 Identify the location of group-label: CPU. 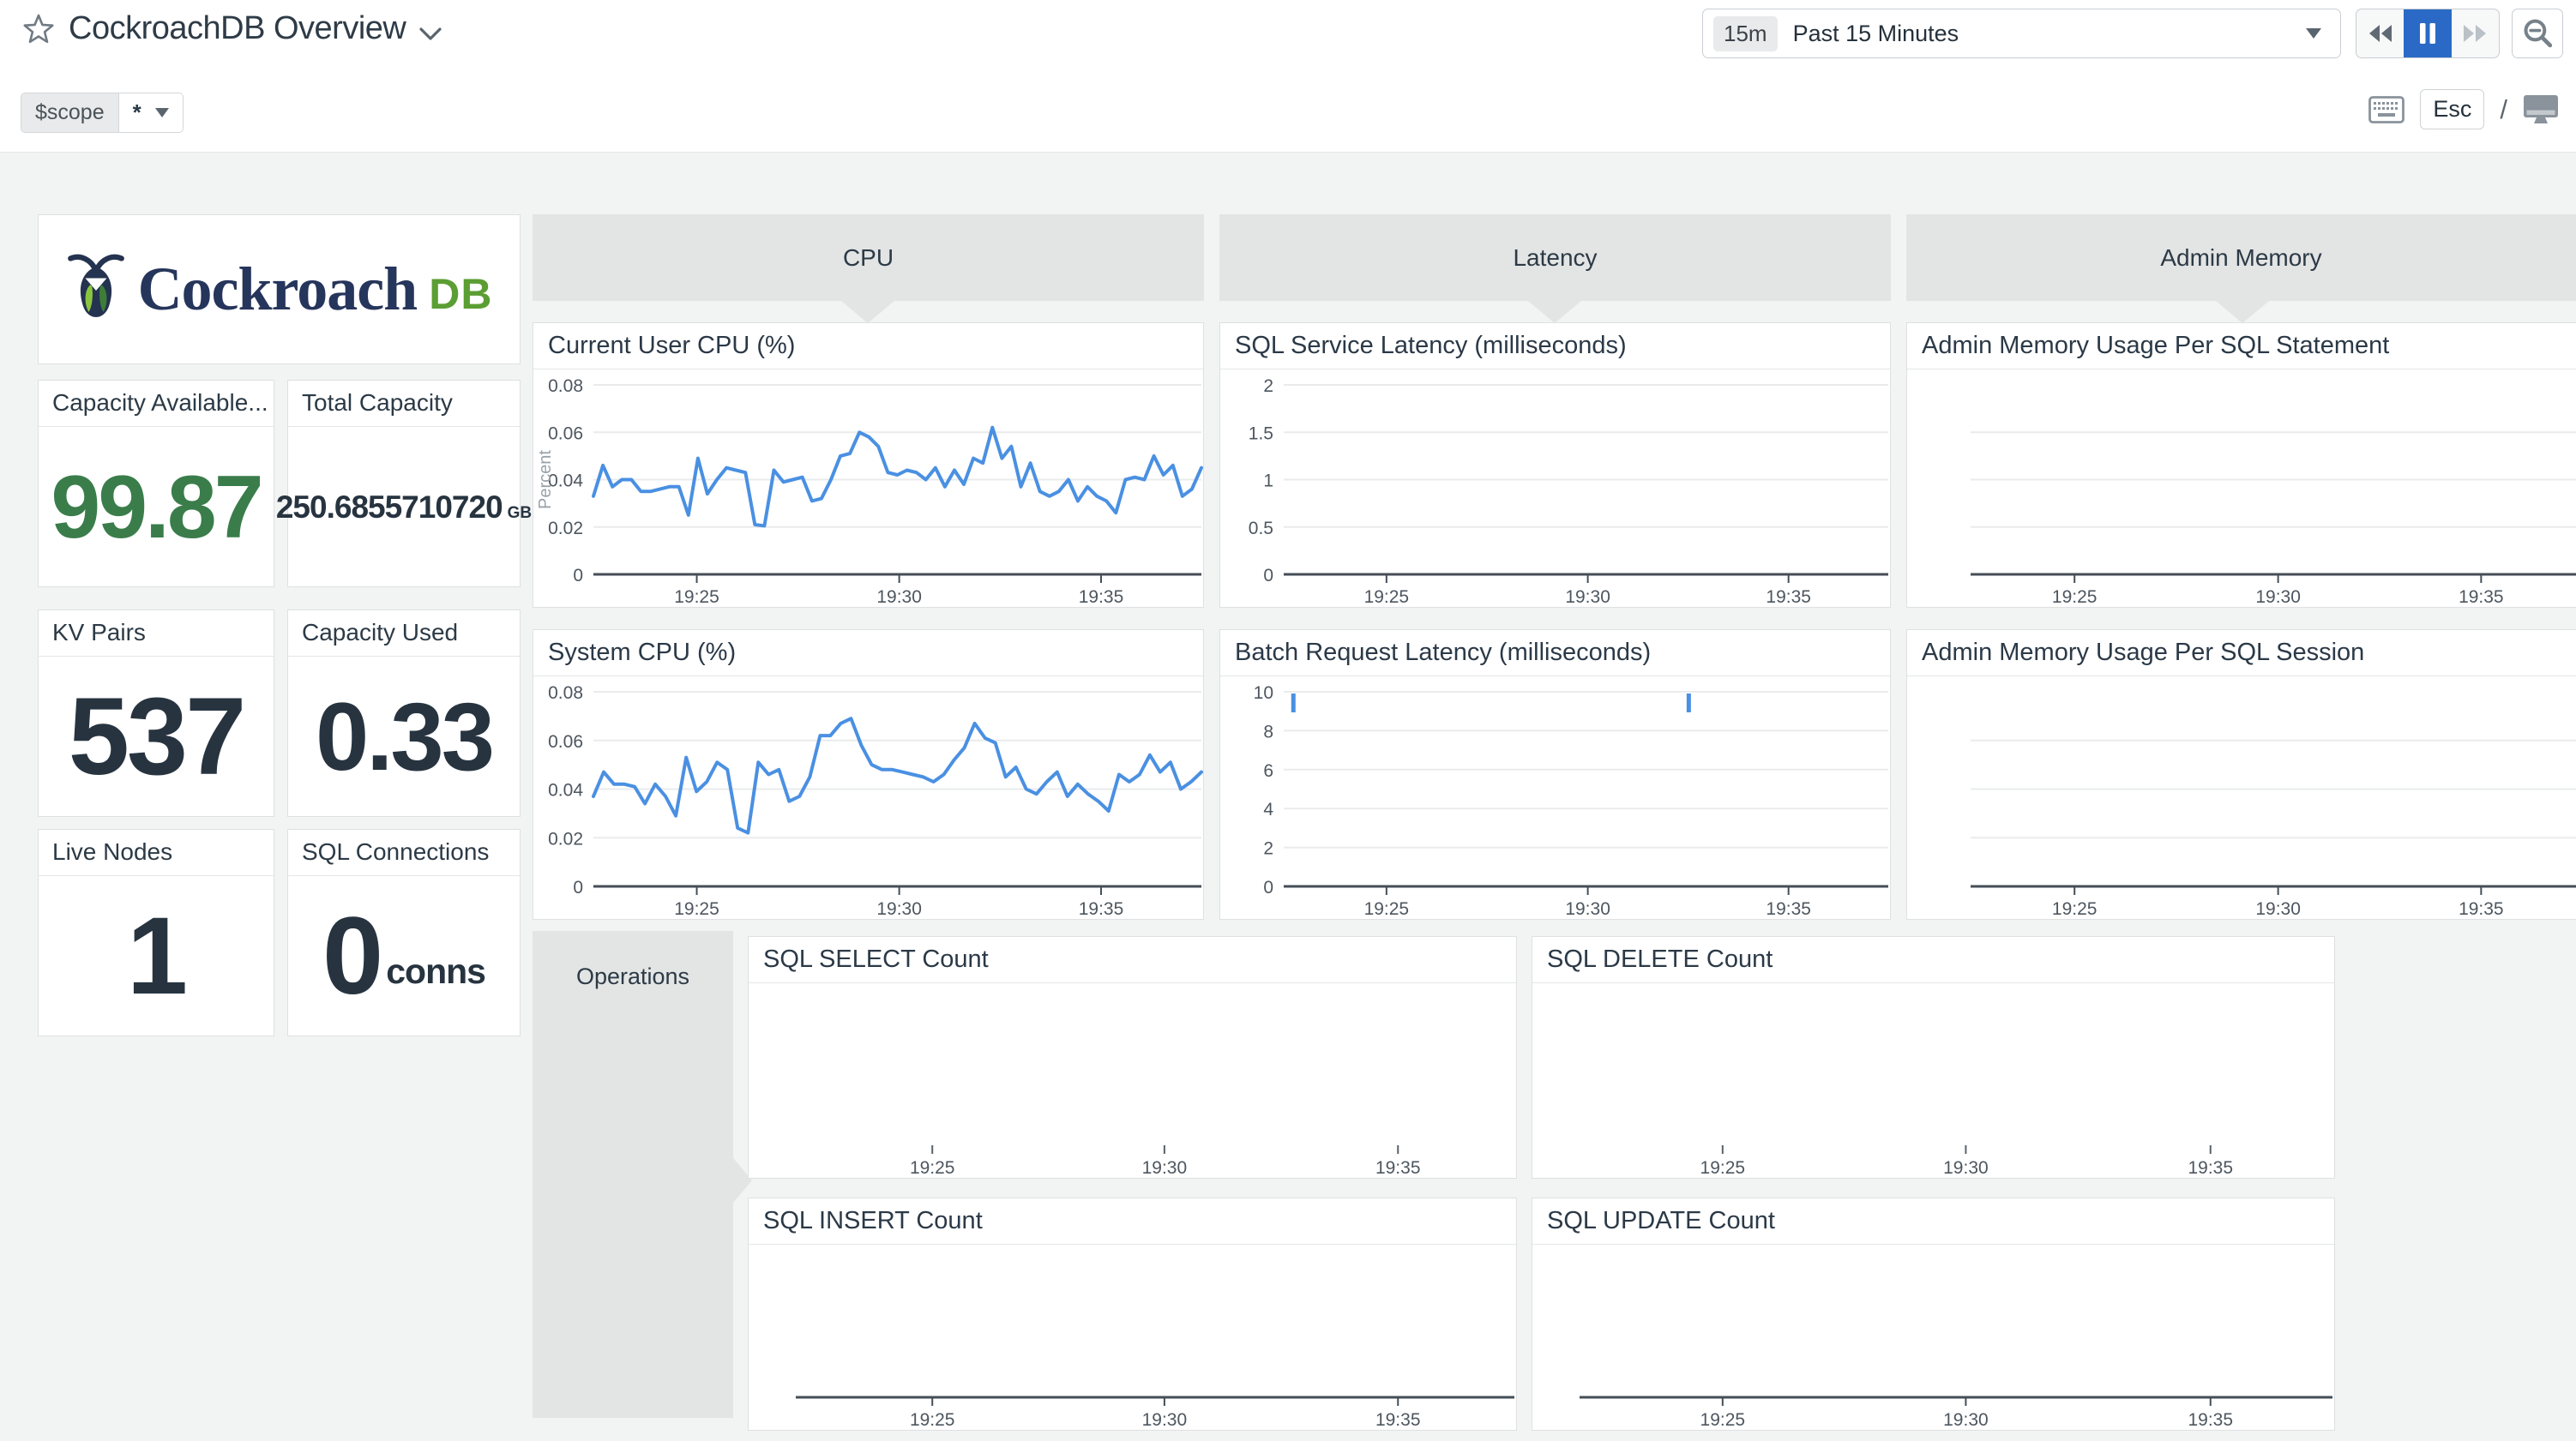
(868, 257).